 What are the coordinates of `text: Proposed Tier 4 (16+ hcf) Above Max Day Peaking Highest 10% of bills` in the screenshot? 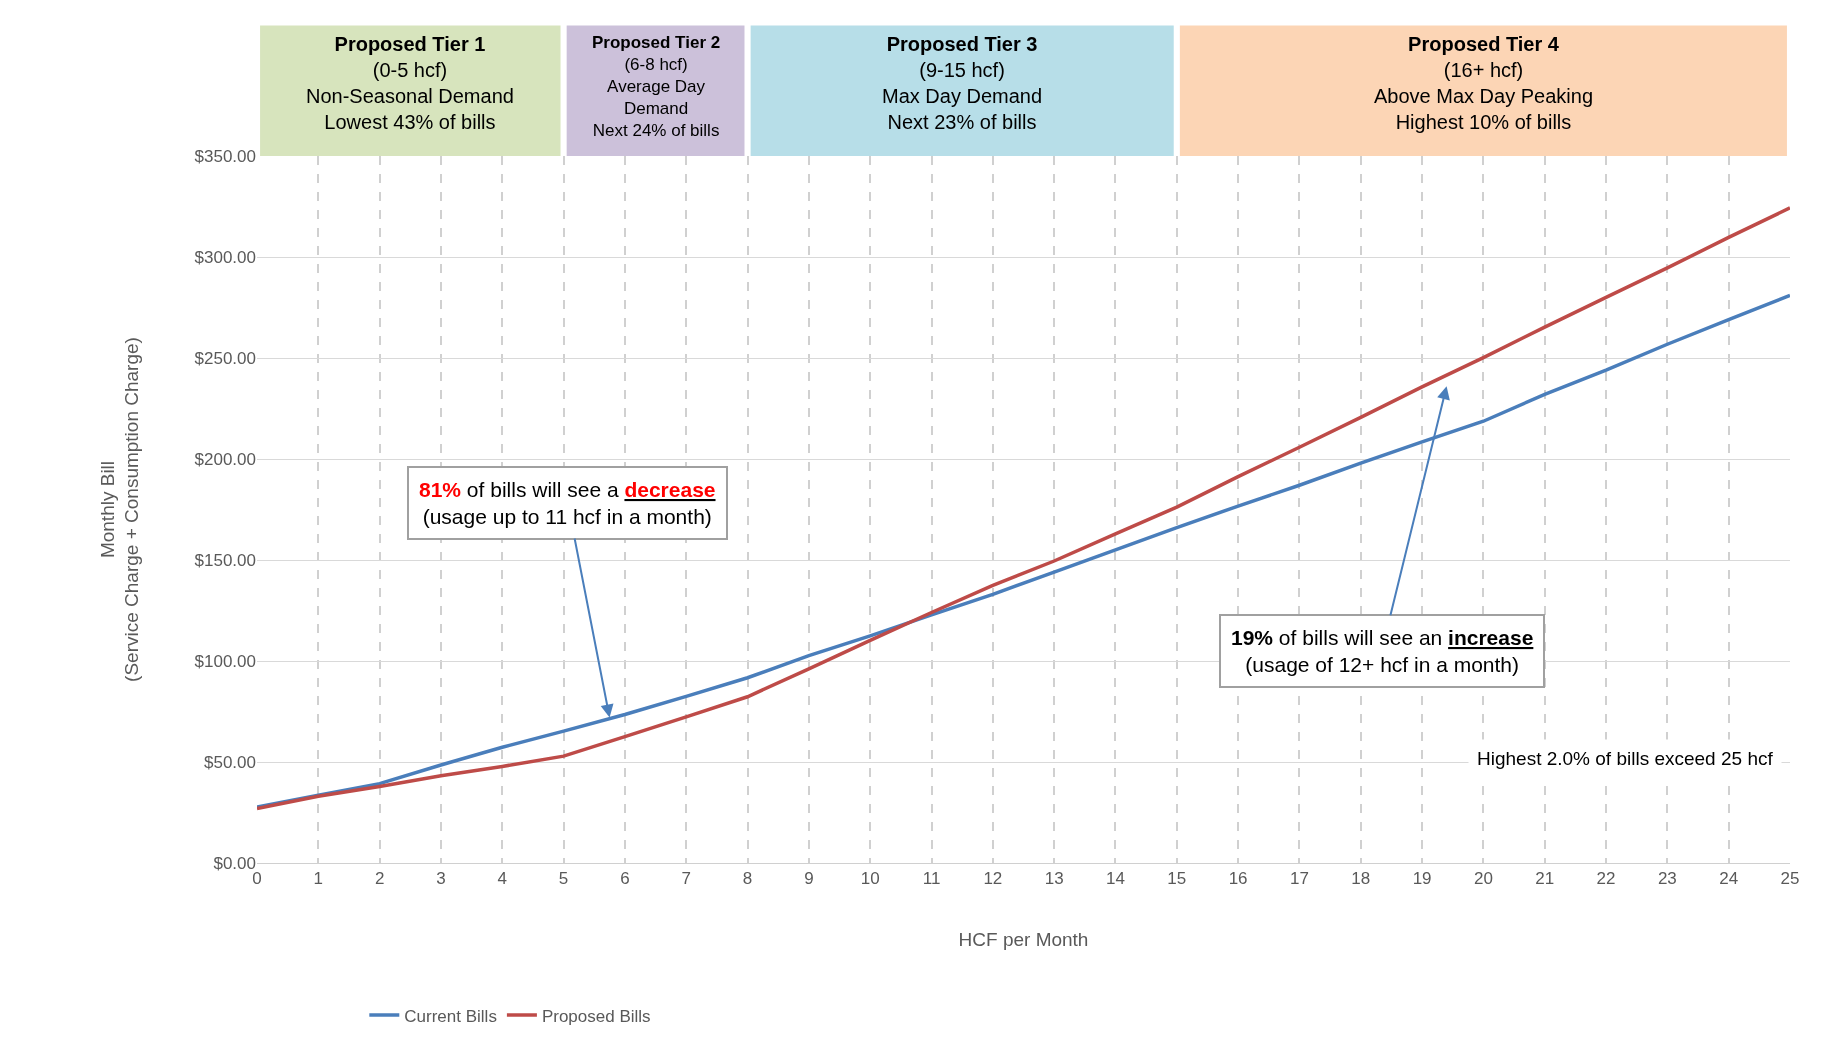 It's located at (1484, 83).